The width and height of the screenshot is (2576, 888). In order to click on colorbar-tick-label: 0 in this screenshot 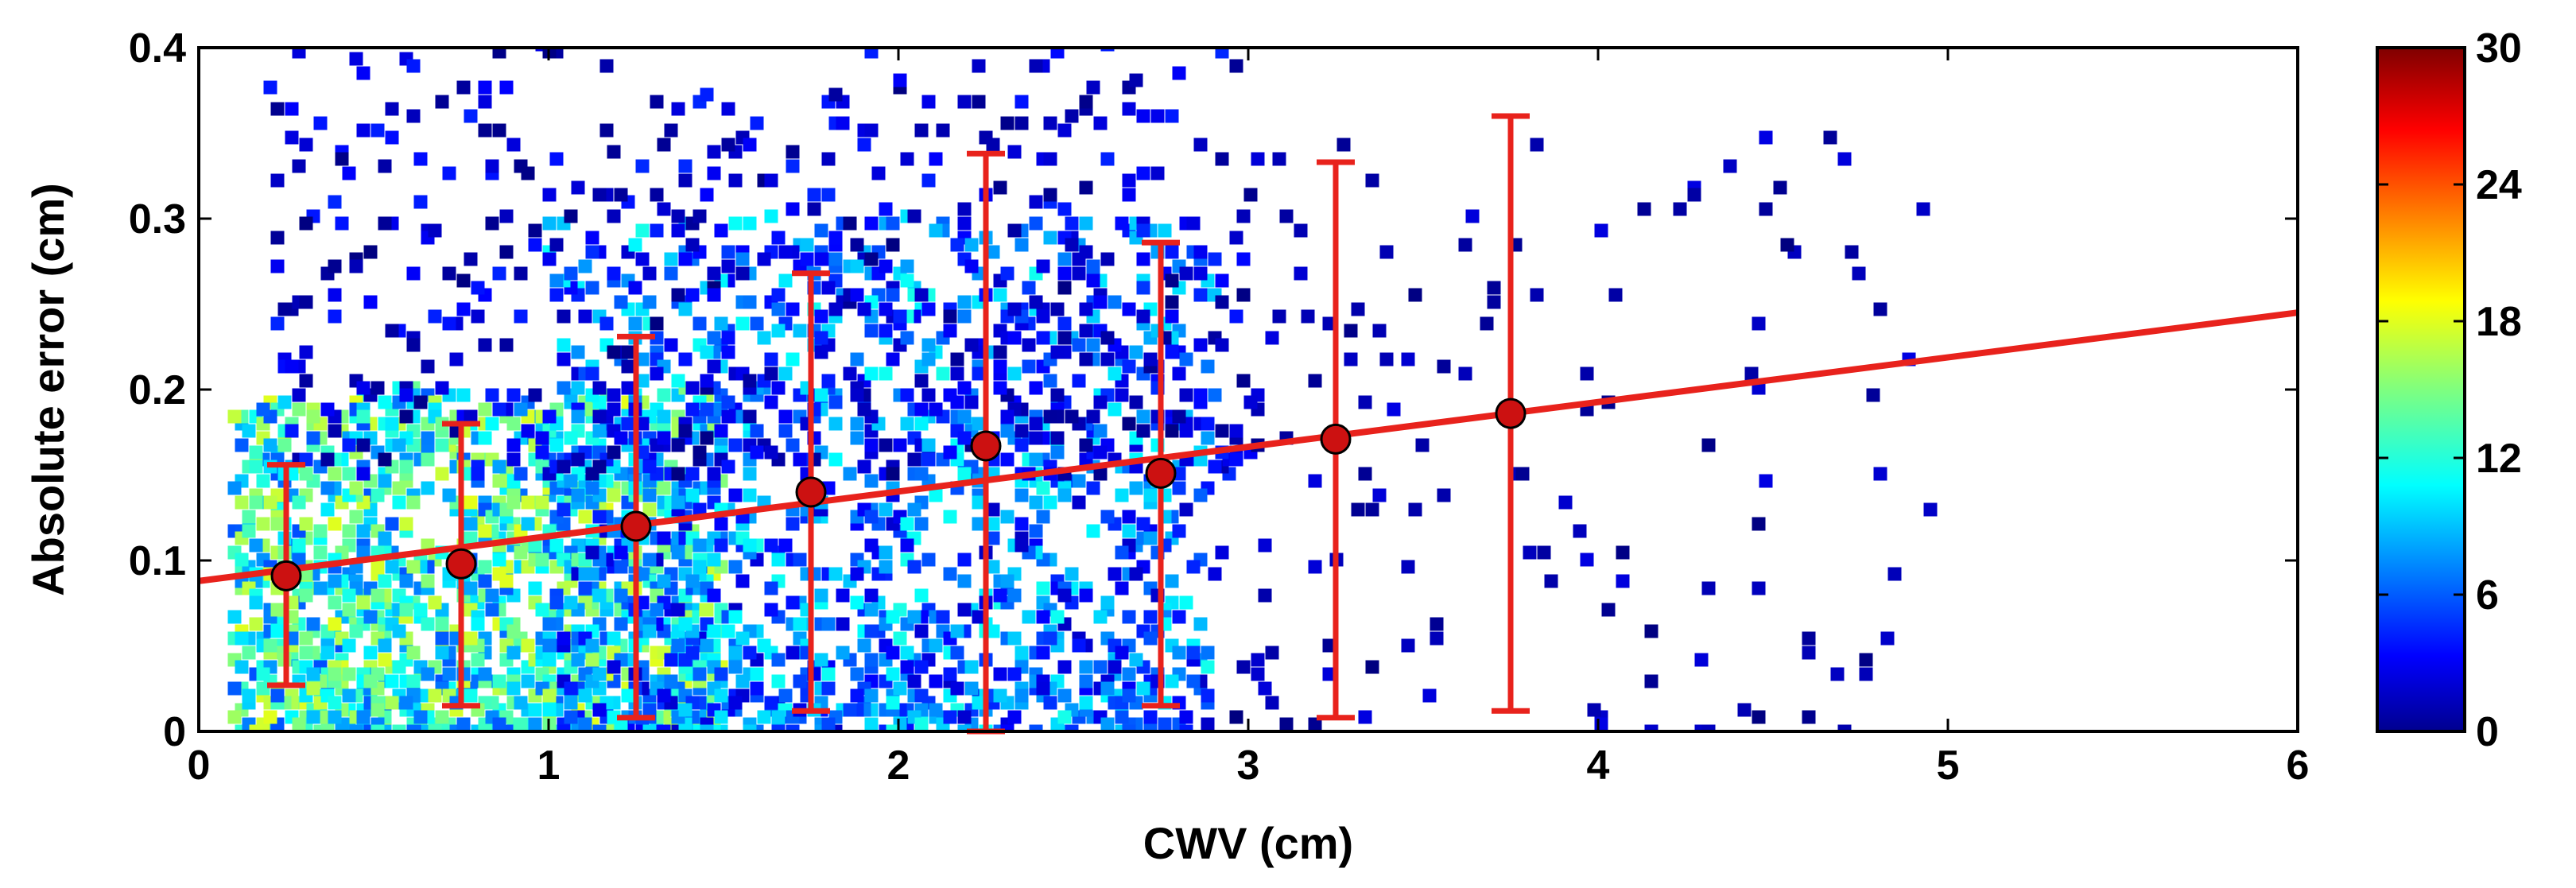, I will do `click(2488, 732)`.